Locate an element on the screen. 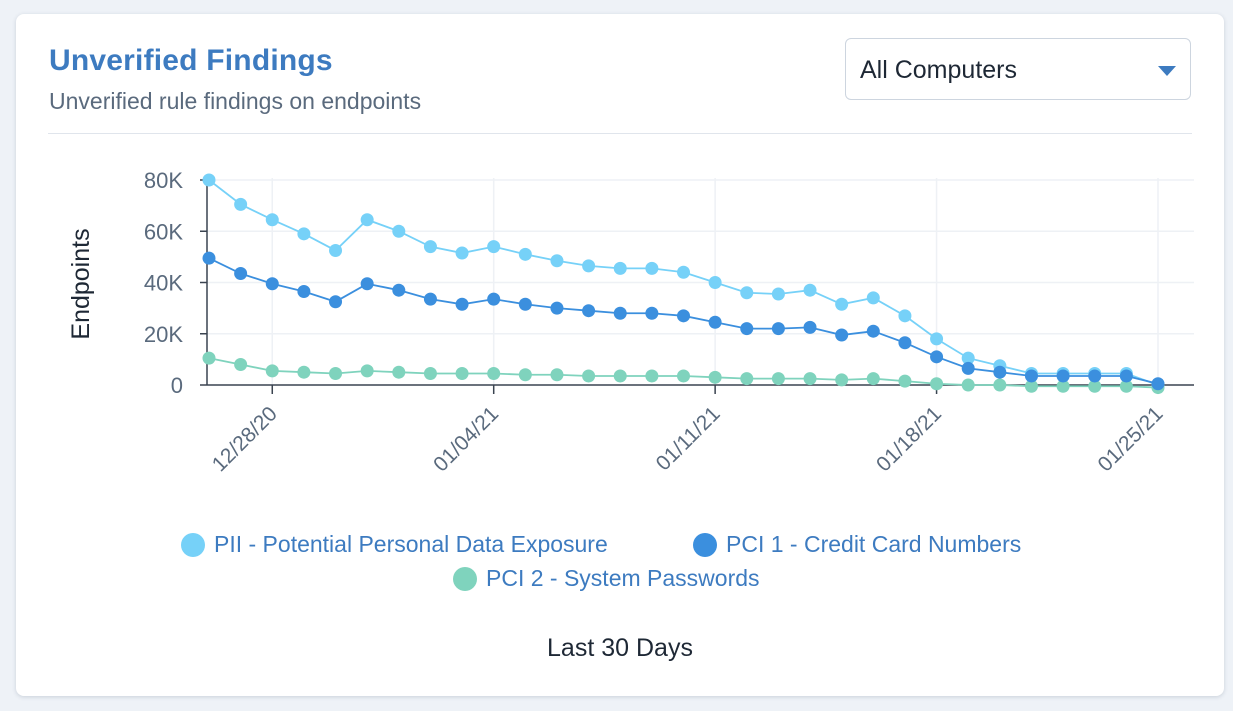 The height and width of the screenshot is (711, 1233). y-tick-label: 0 is located at coordinates (177, 385).